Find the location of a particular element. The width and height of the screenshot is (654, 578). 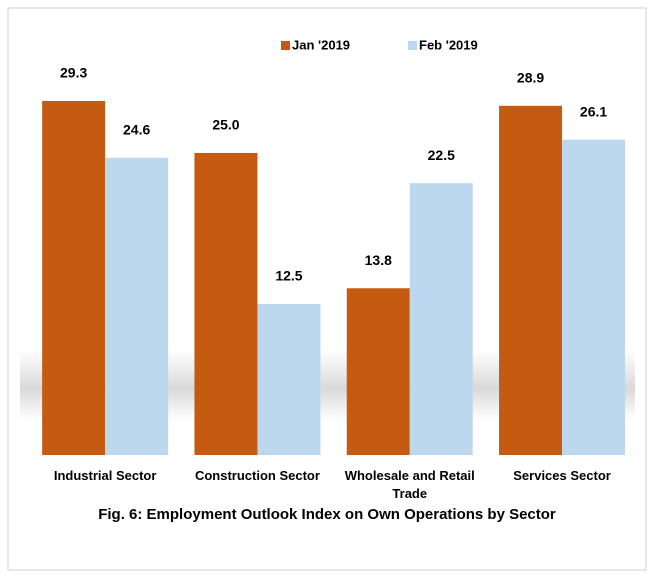

x-tick-label: Industrial Sector is located at coordinates (105, 475).